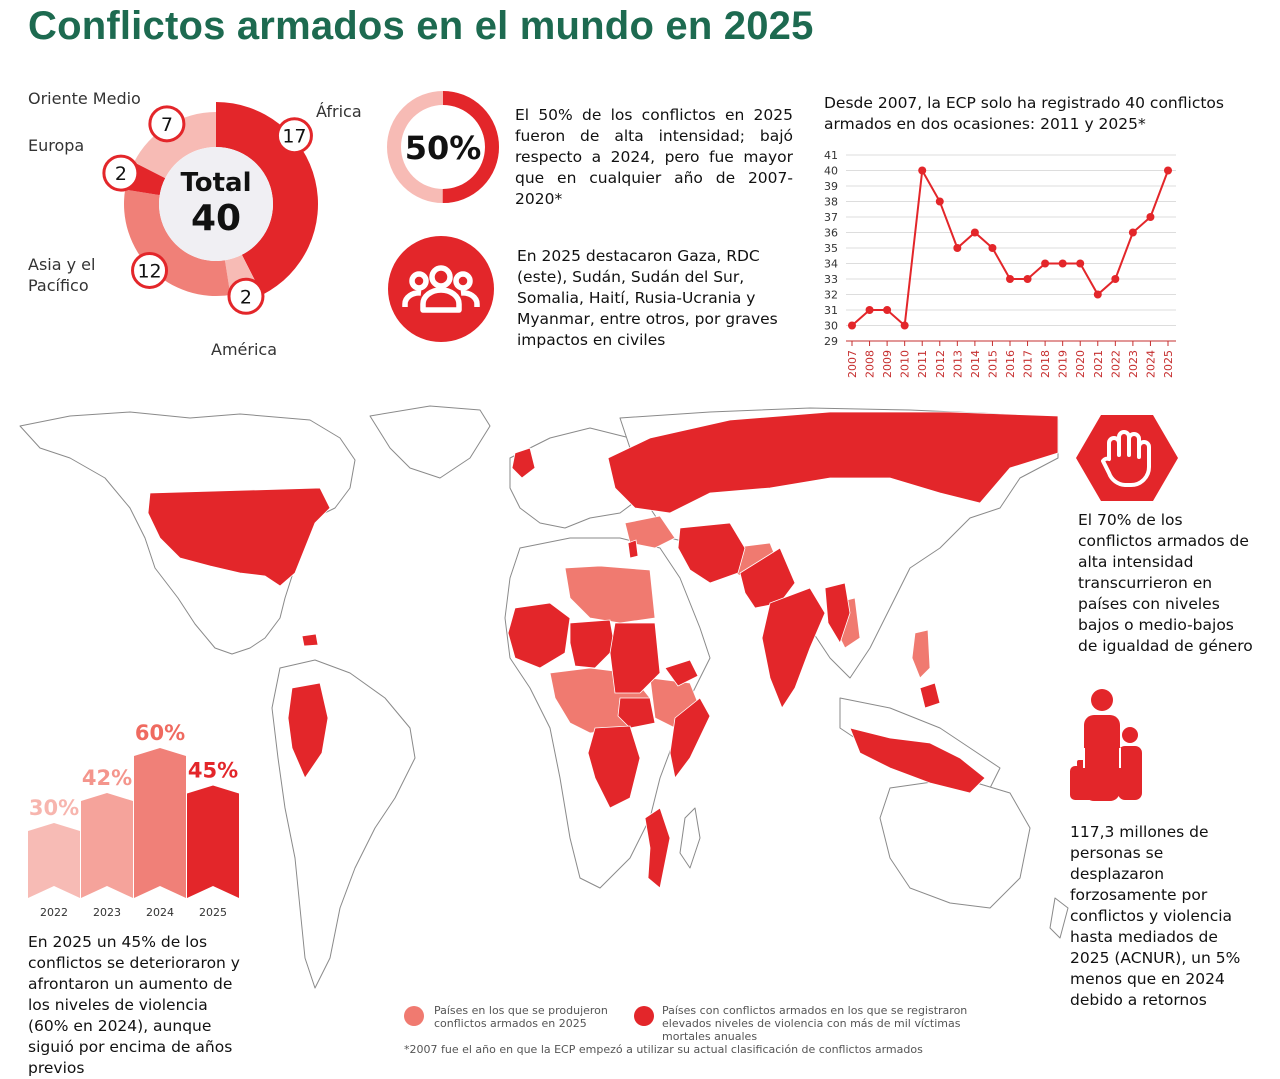  Describe the element at coordinates (992, 364) in the screenshot. I see `x-tick-label: 2015` at that location.